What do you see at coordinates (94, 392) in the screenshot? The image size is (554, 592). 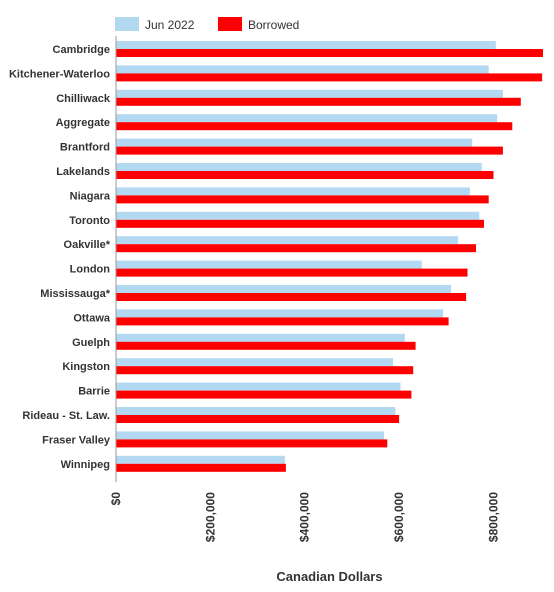 I see `category-label-barrie: Barrie` at bounding box center [94, 392].